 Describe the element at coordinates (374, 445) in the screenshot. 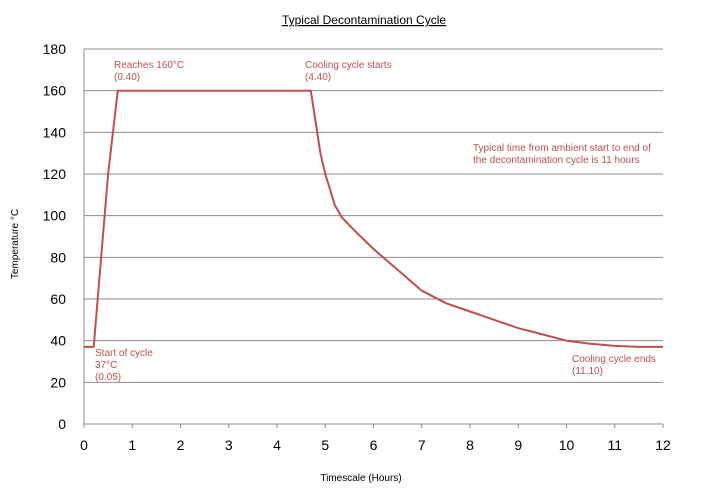

I see `x-tick-label: 6` at that location.